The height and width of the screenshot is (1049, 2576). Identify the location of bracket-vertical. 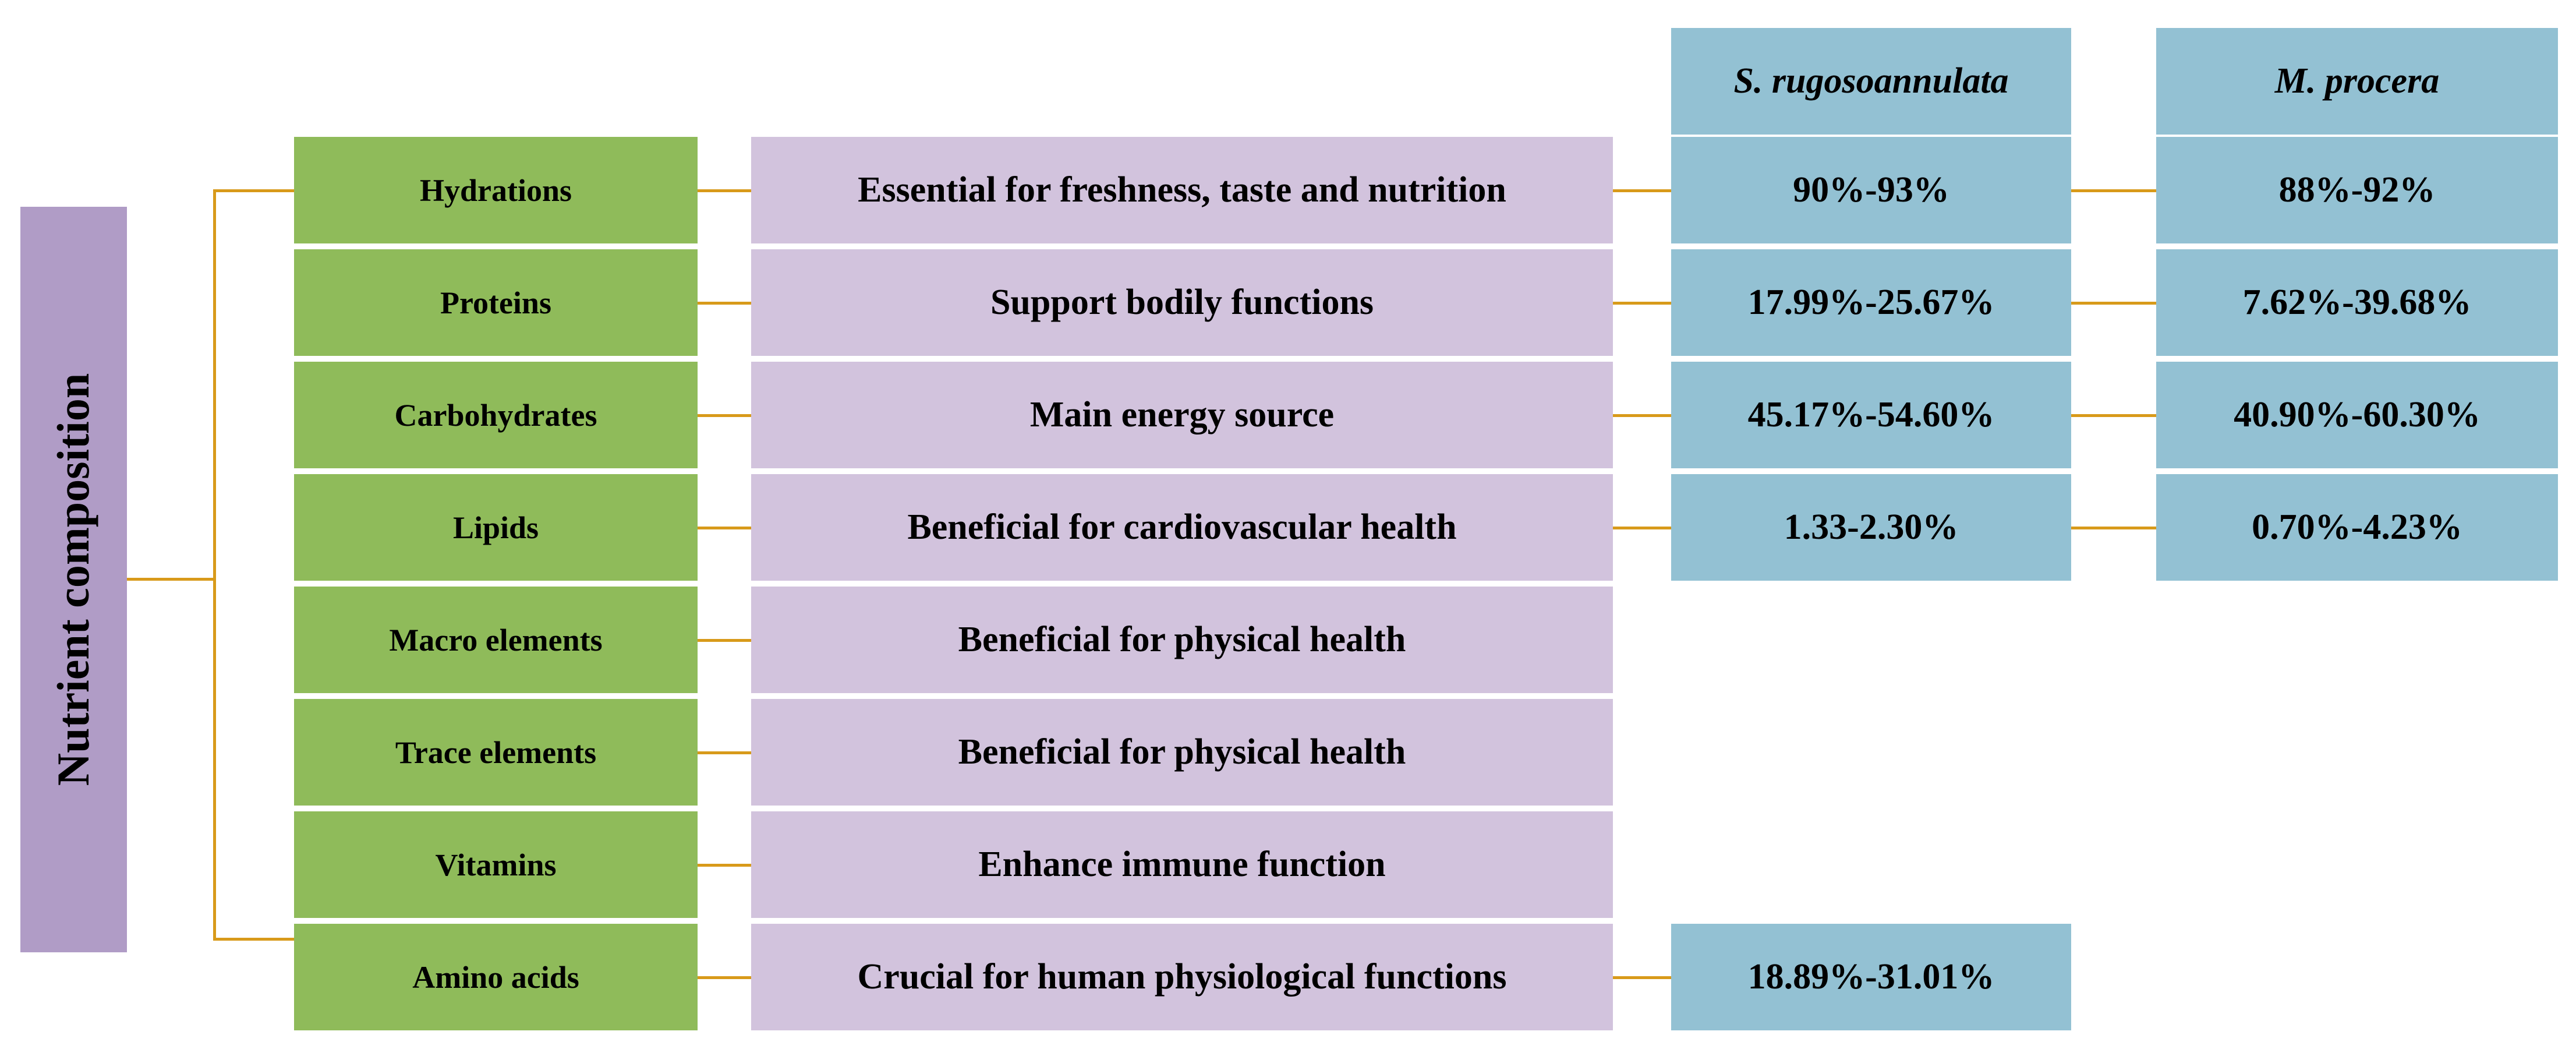
(214, 565).